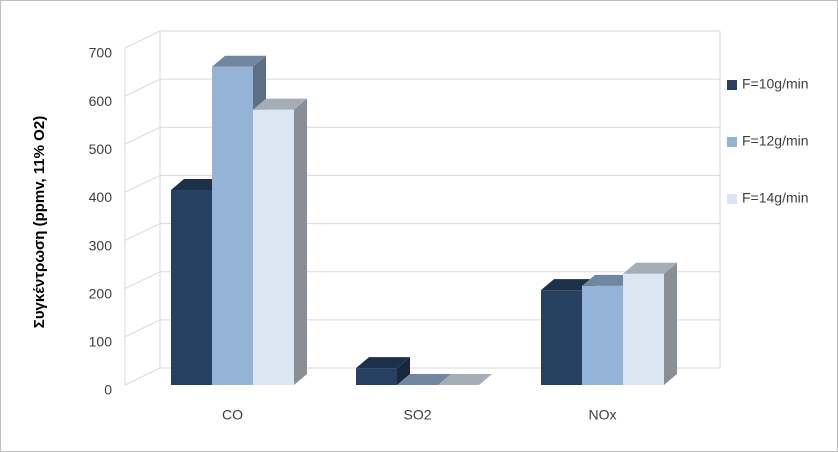 The width and height of the screenshot is (838, 452). What do you see at coordinates (108, 390) in the screenshot?
I see `y-tick-label: 0` at bounding box center [108, 390].